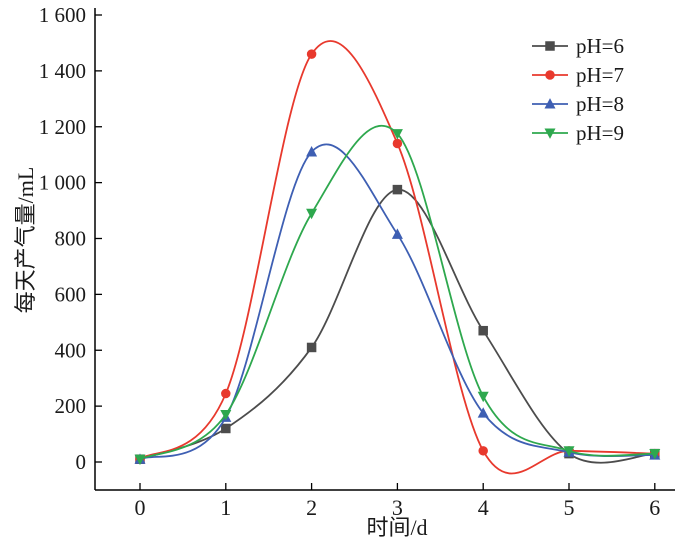 The image size is (700, 556). I want to click on y-tick-label: 800, so click(71, 239).